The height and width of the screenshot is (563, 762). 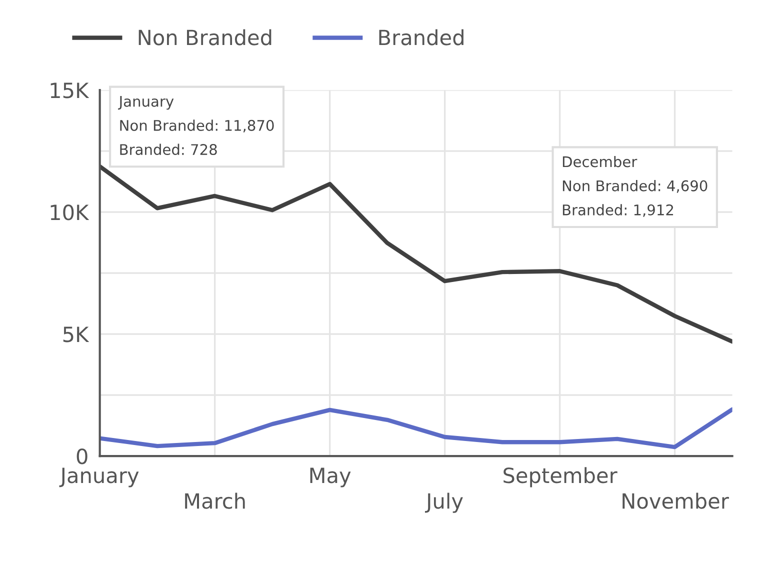 I want to click on line-series, so click(x=416, y=428).